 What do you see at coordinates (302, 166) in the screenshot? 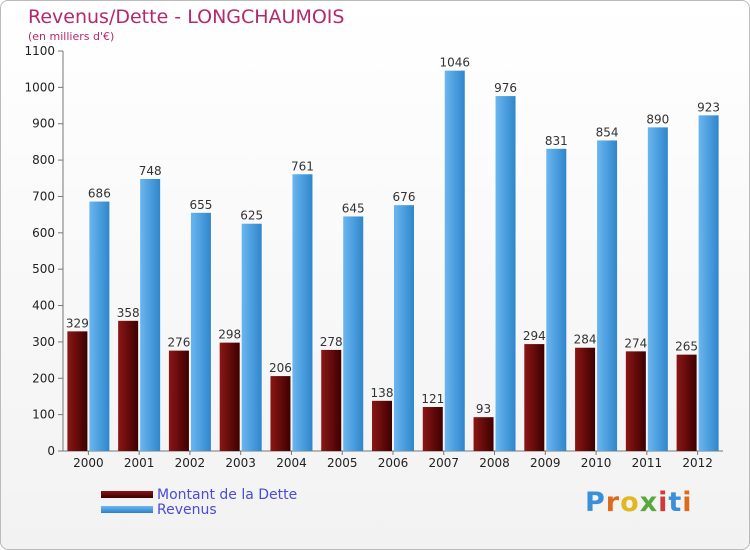
I see `data-label-revenus: 761` at bounding box center [302, 166].